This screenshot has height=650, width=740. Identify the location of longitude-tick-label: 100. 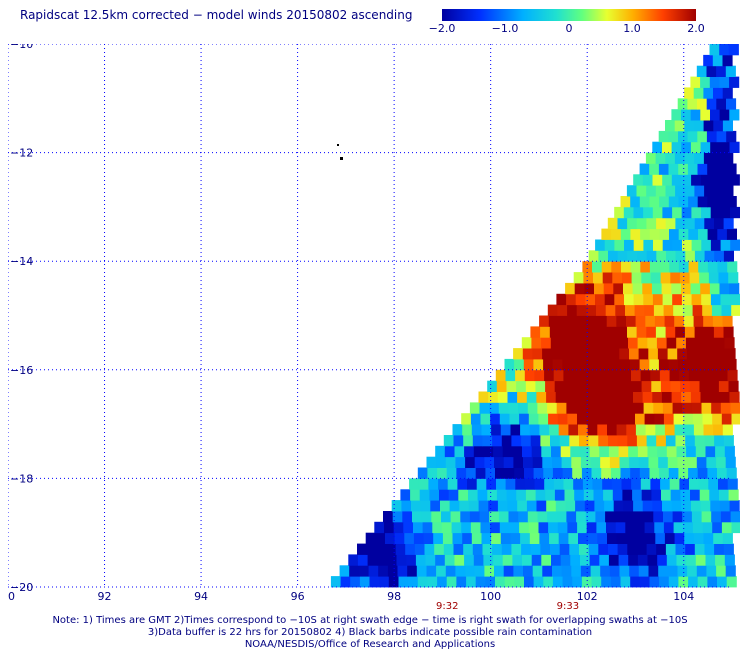
(490, 596).